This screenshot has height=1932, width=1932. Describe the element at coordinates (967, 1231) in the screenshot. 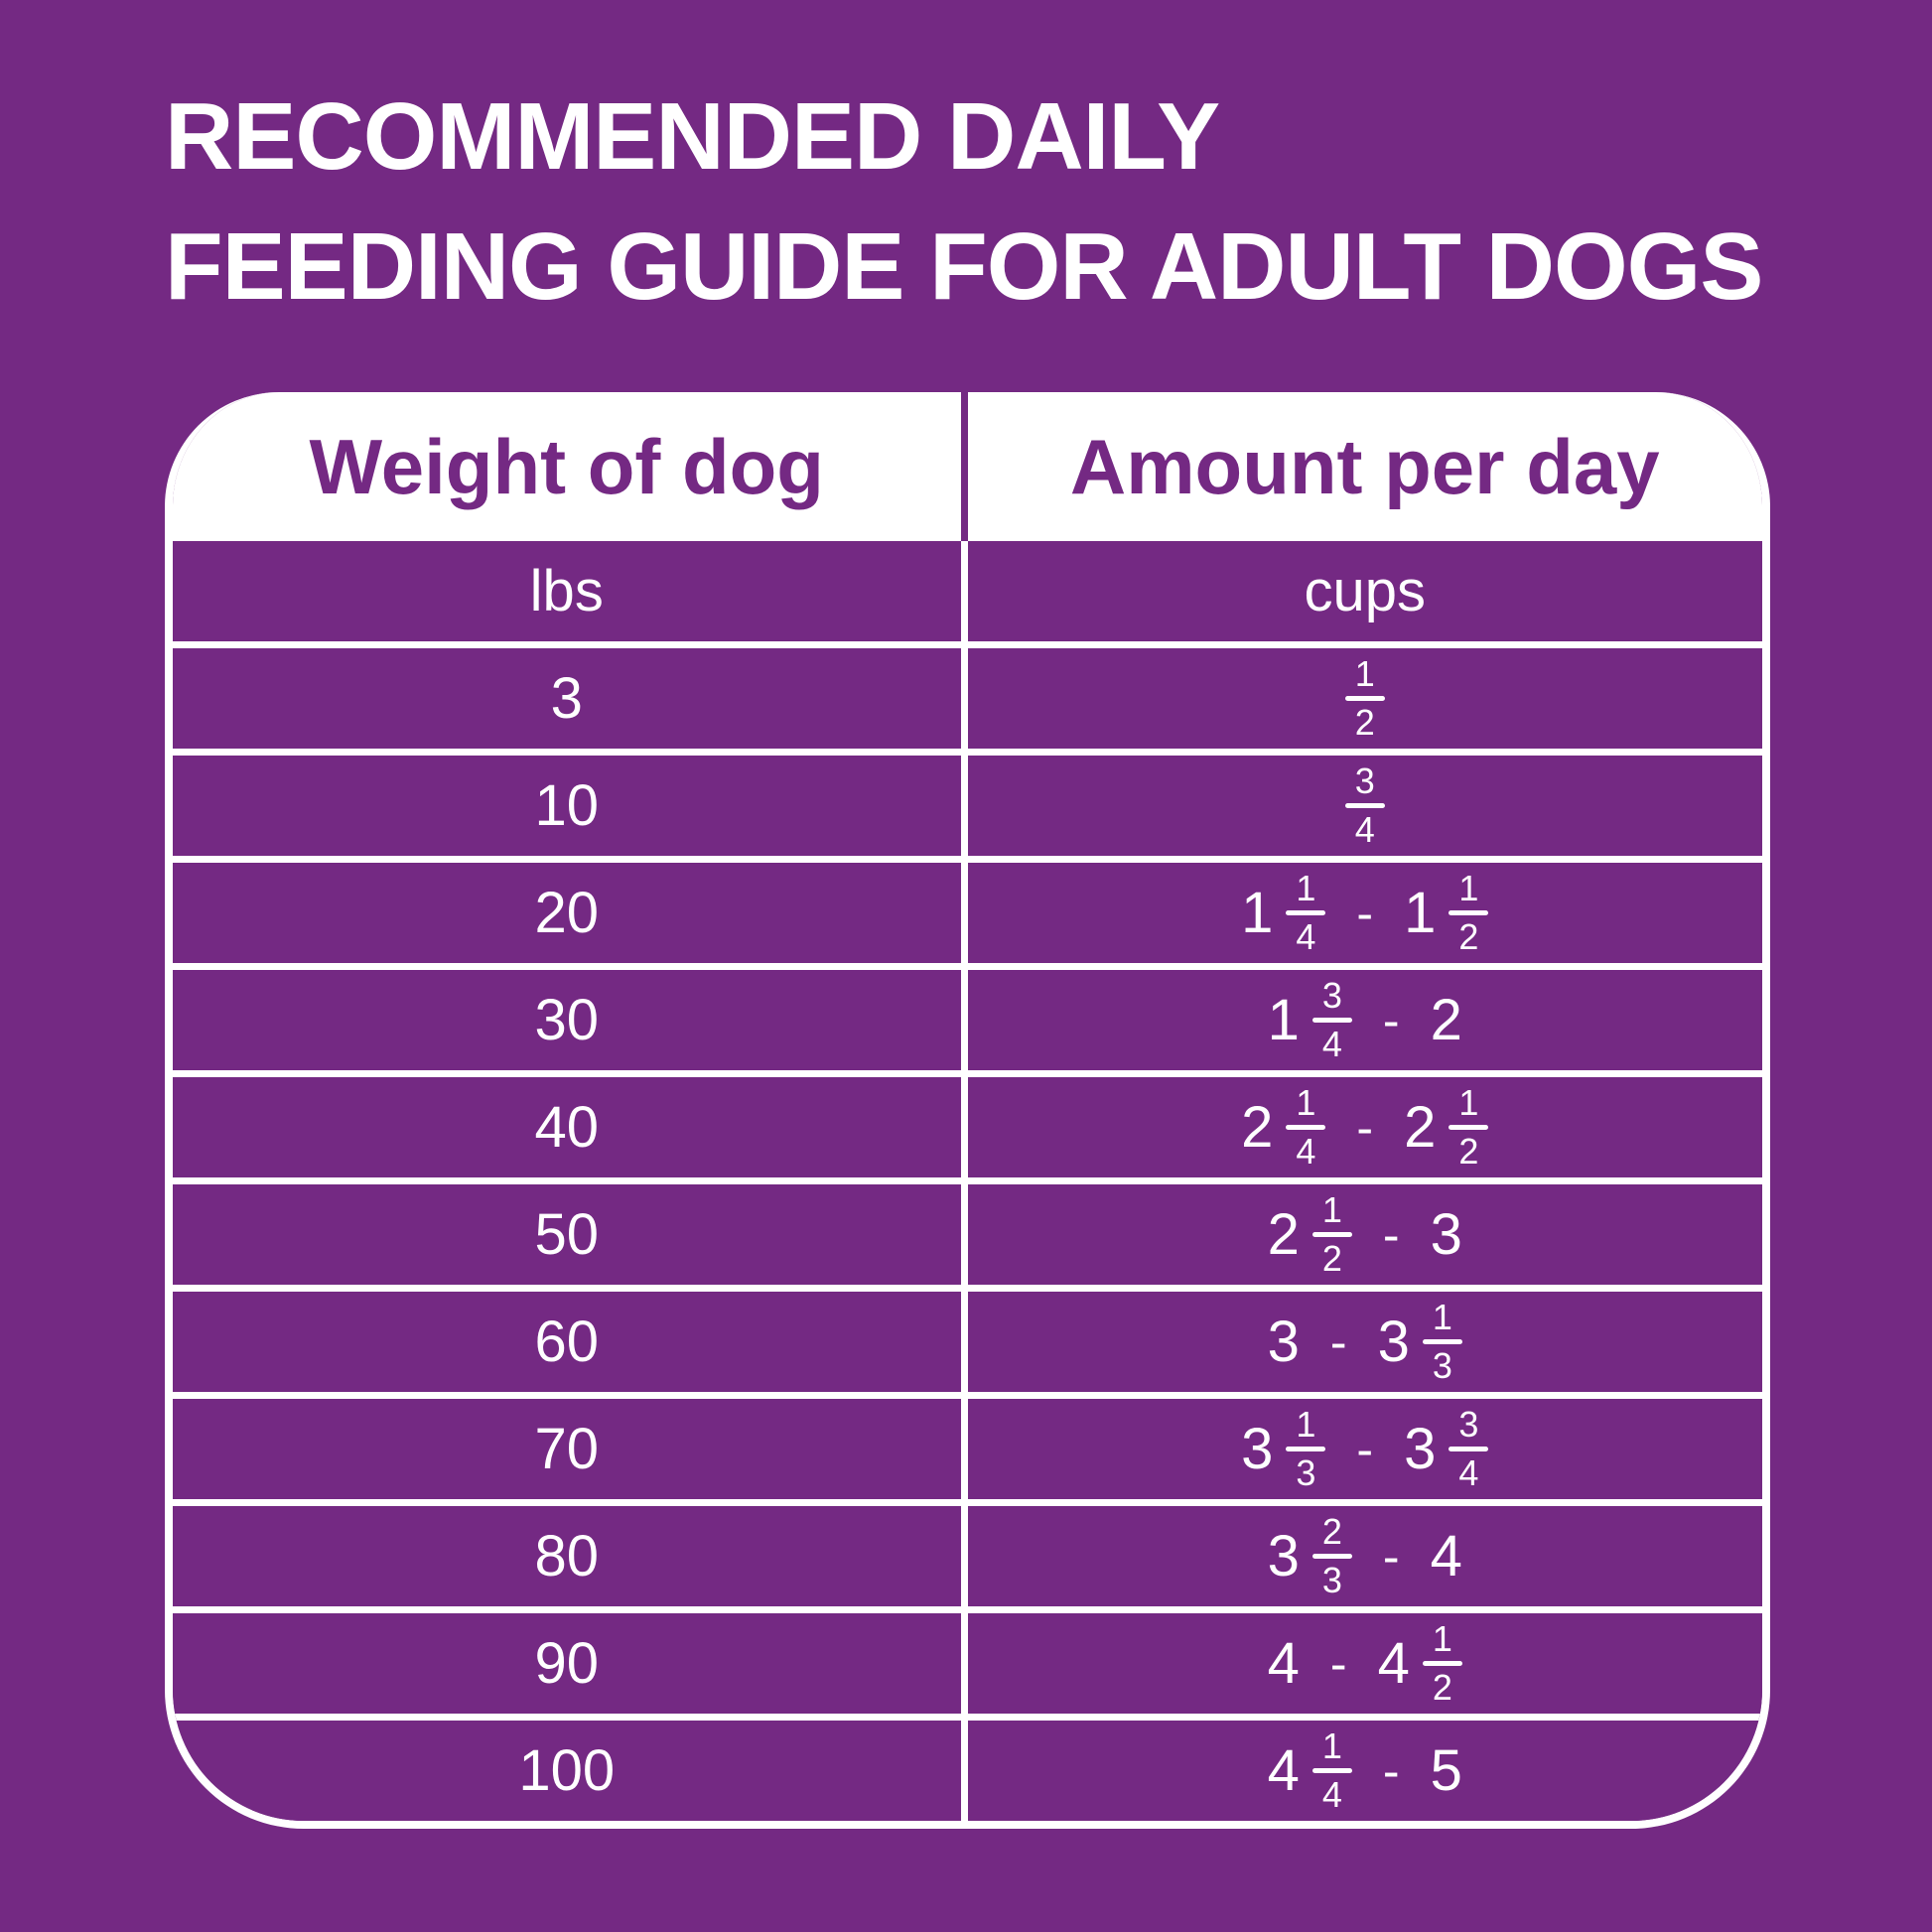

I see `table-row: 50 2 1 2-3` at that location.